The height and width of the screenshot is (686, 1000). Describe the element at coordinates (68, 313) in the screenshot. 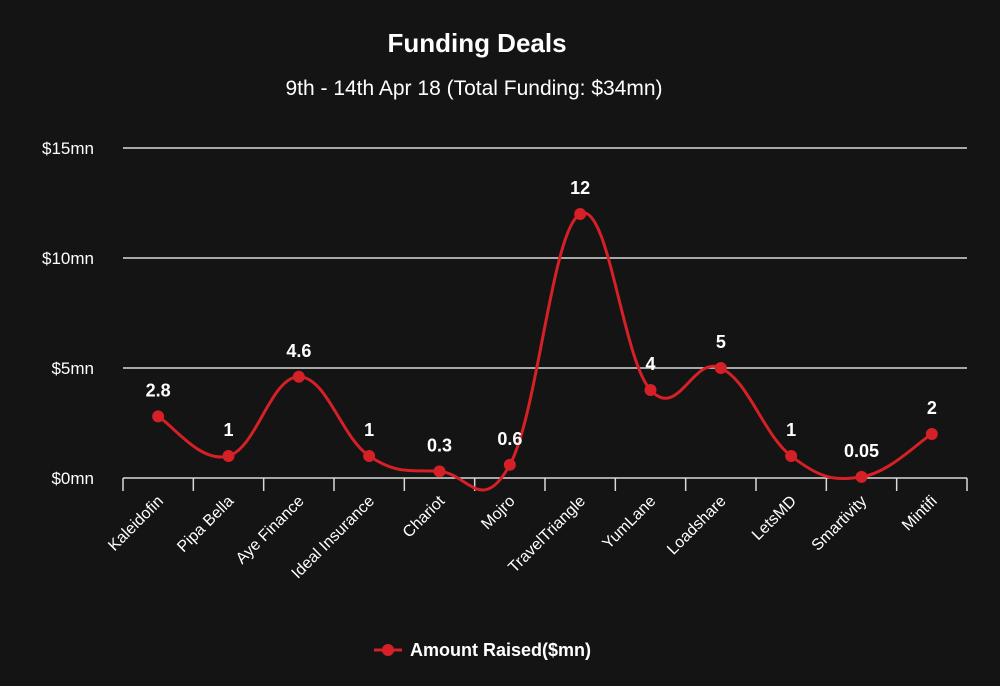

I see `y-axis: $0mn $5mn $10mn $15mn` at that location.